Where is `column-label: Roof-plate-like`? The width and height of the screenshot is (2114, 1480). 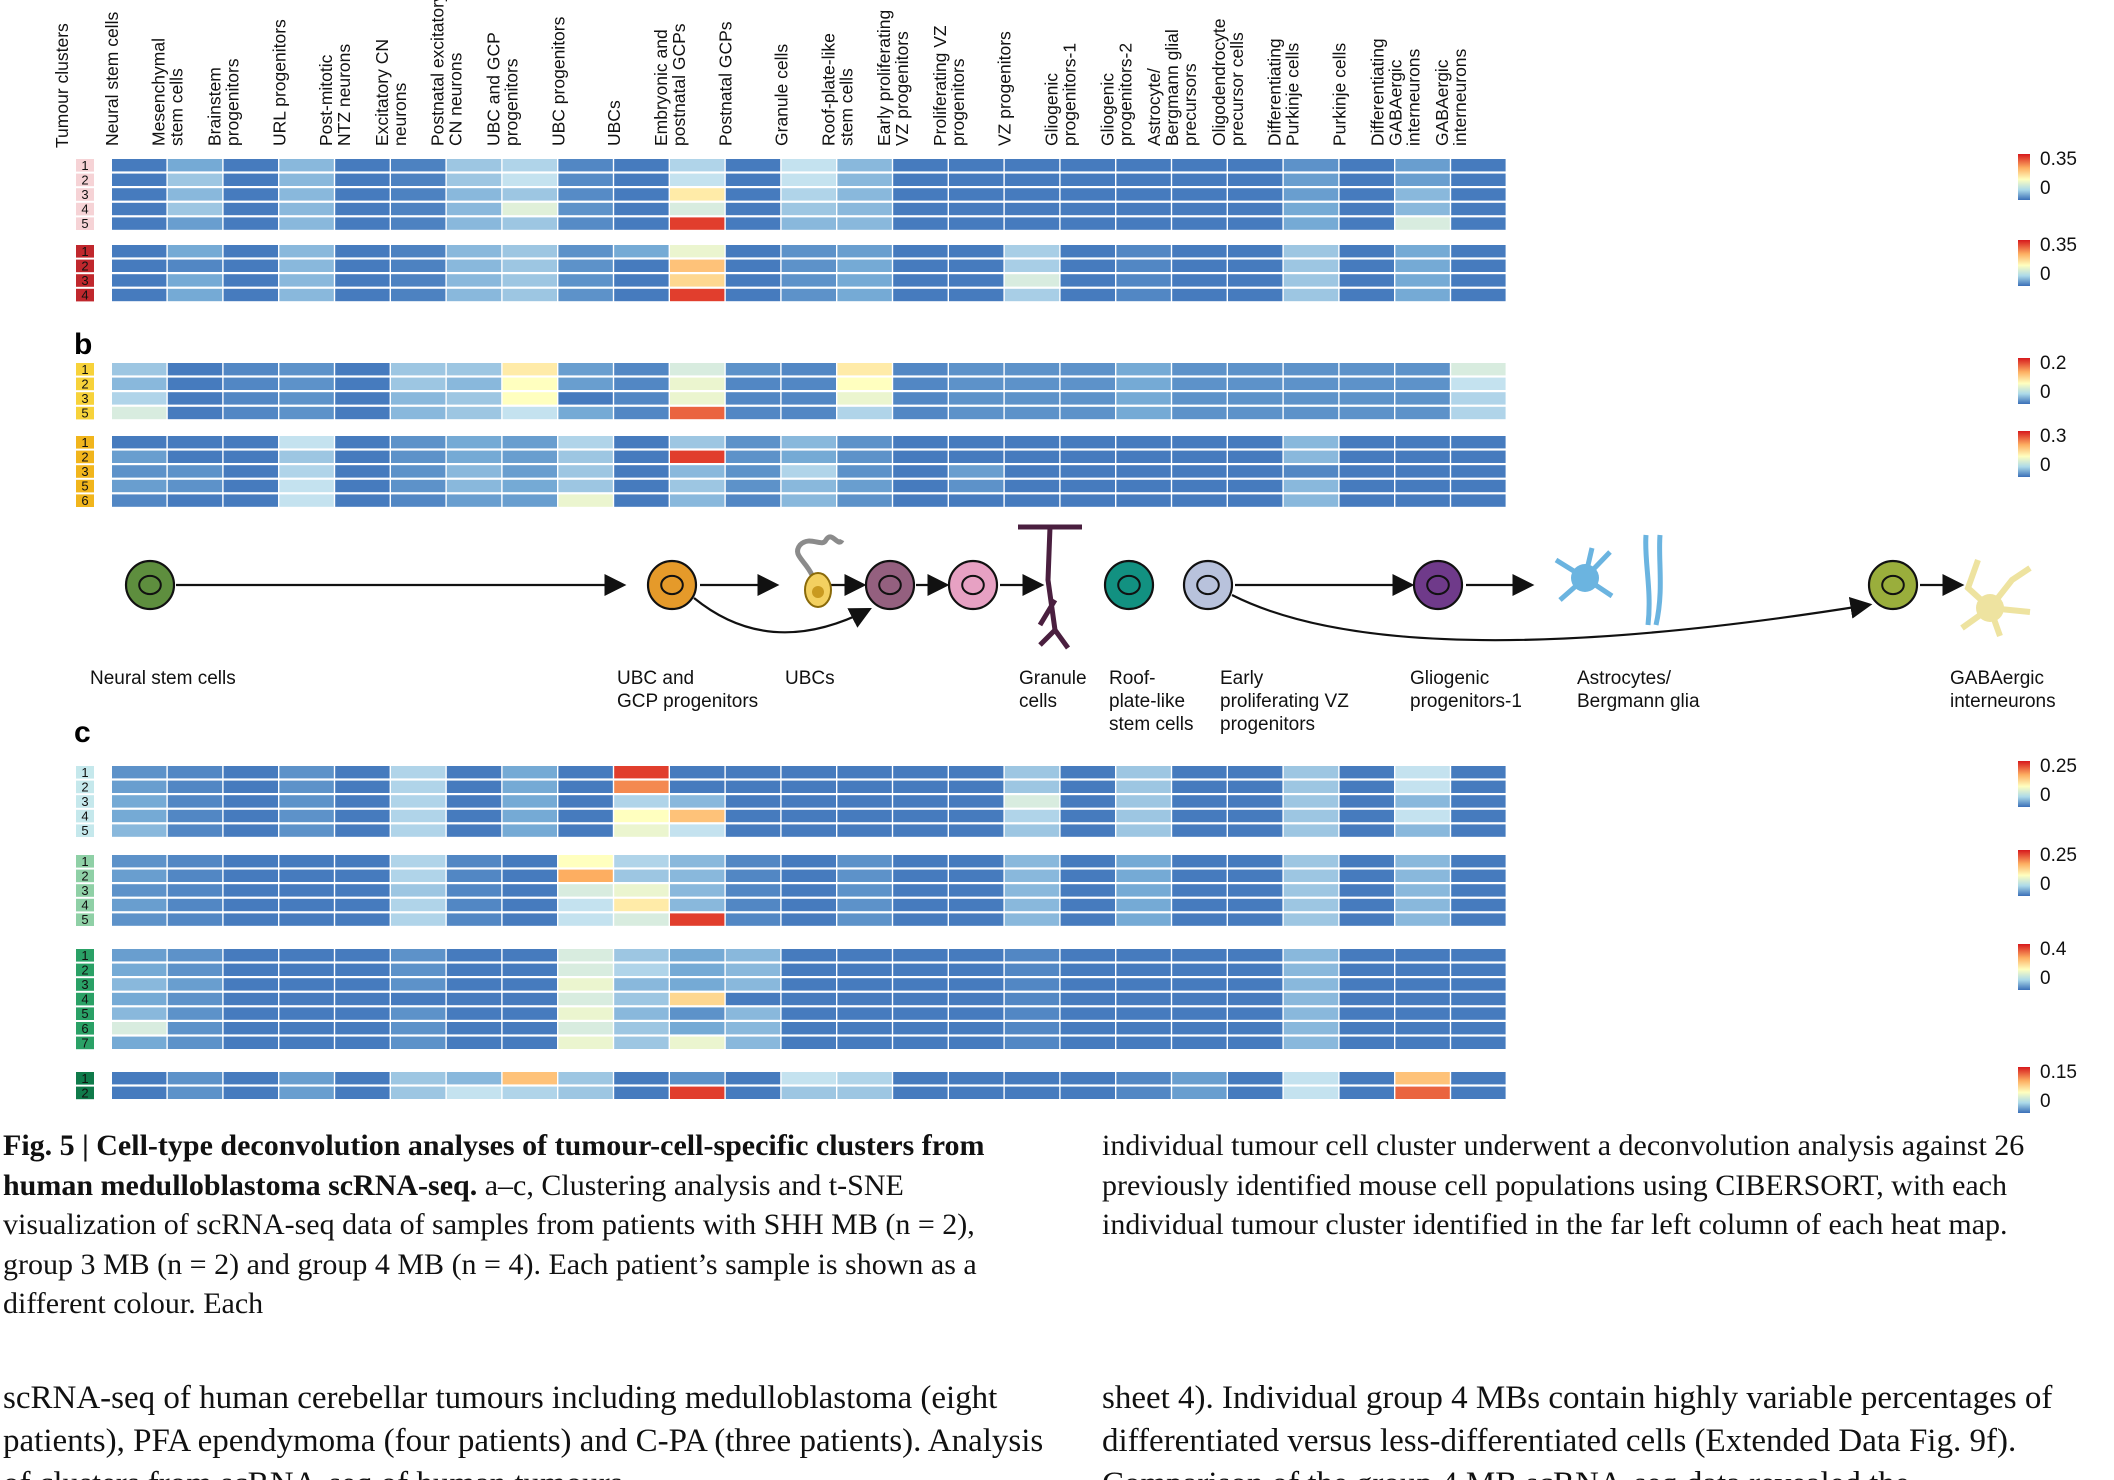 column-label: Roof-plate-like is located at coordinates (828, 89).